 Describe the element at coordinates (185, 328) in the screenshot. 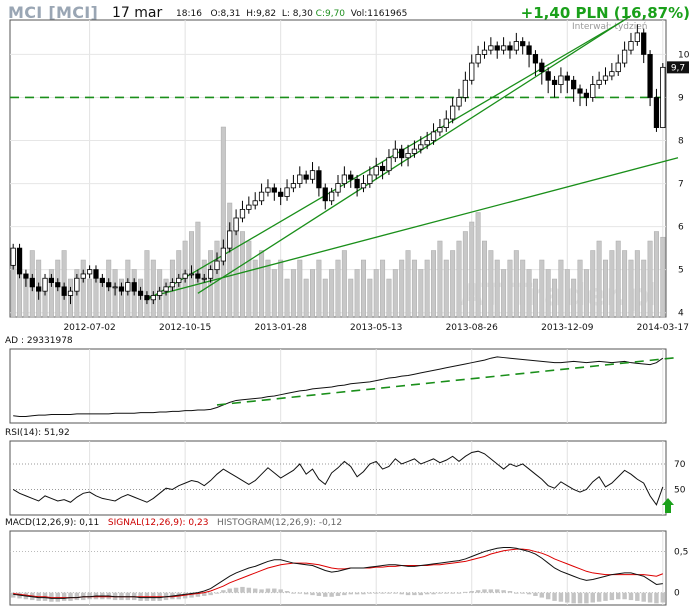

I see `x-tick-label: 2012-10-15` at that location.